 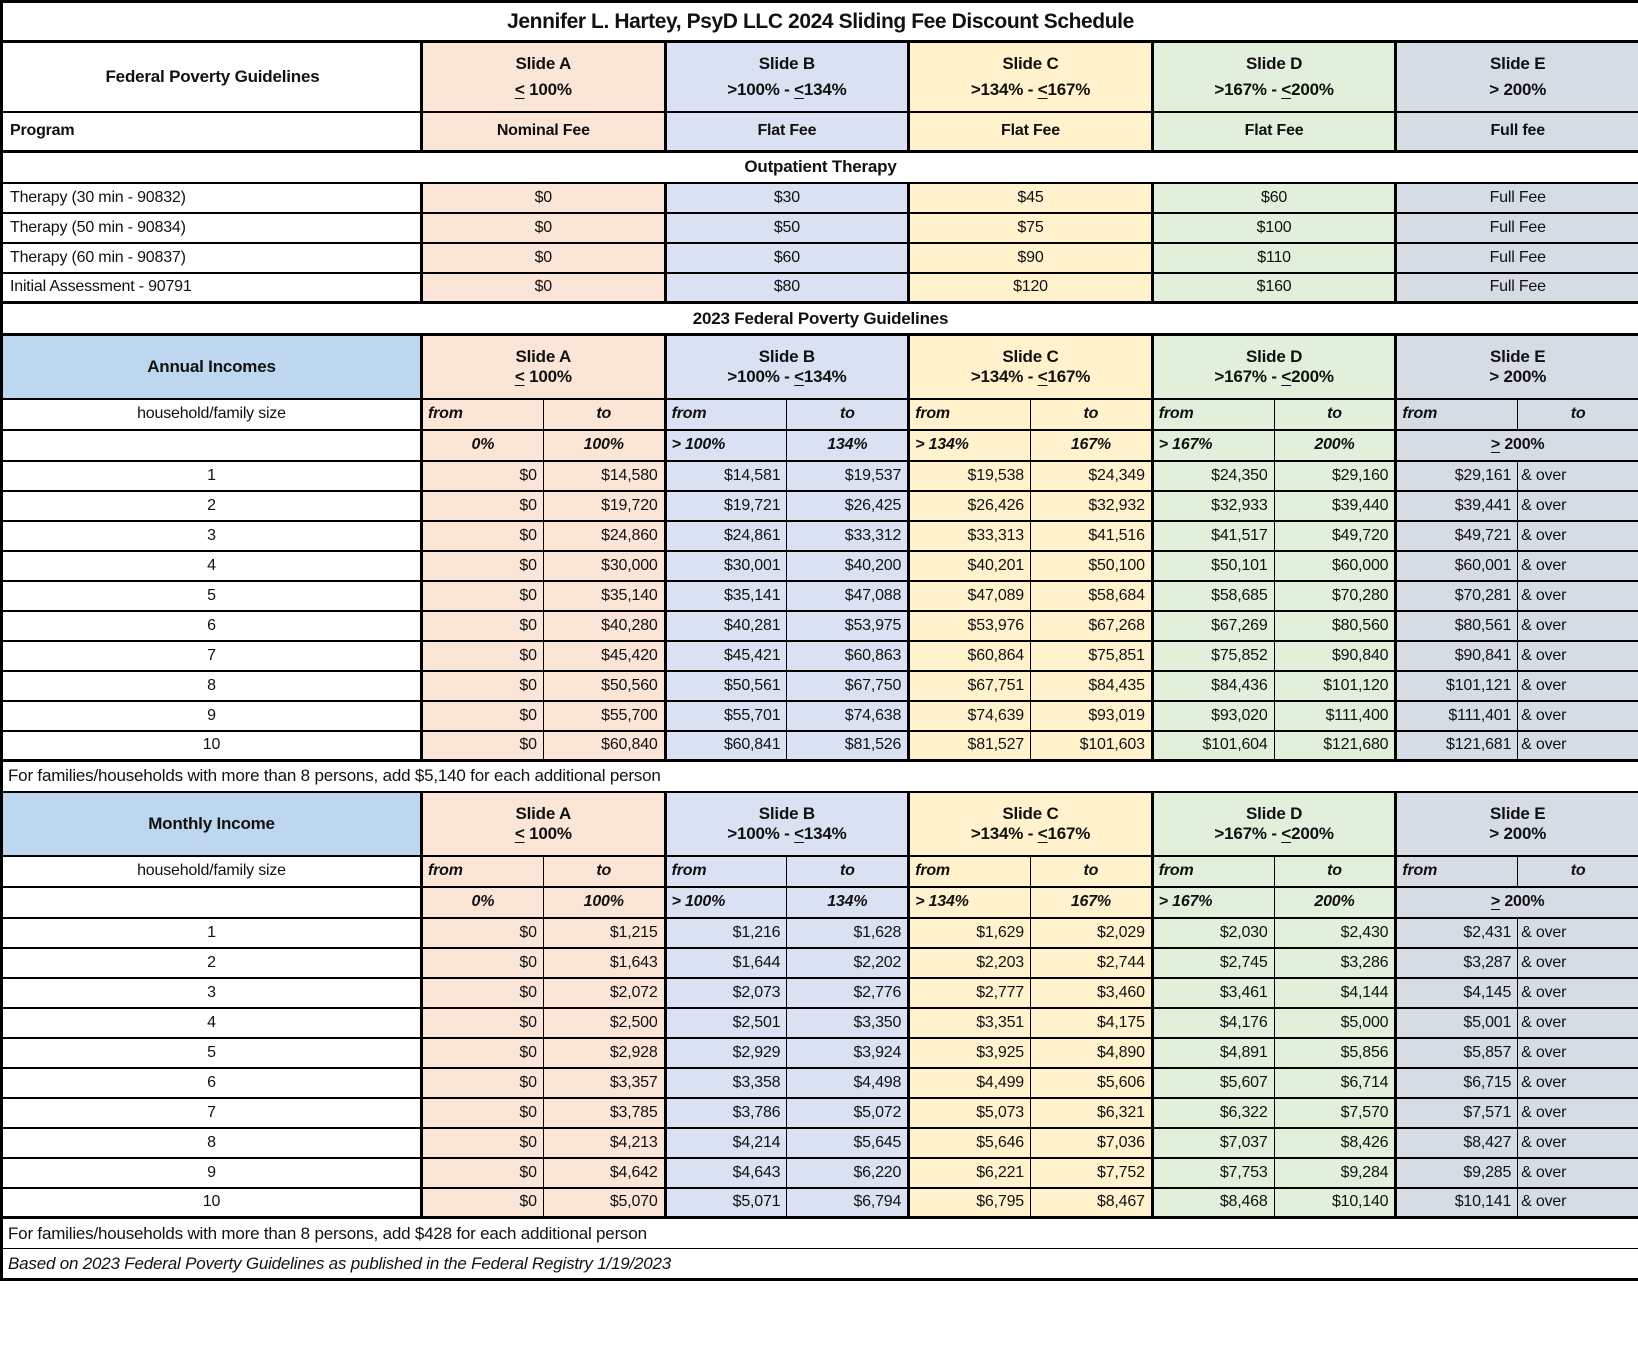 I want to click on slide-c-from: $40,201, so click(x=969, y=565).